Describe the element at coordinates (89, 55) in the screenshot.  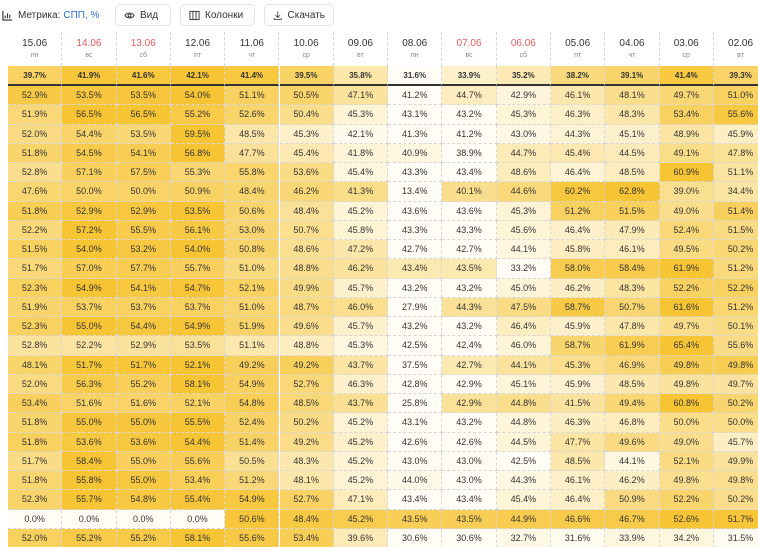
I see `column-weekday: вс` at that location.